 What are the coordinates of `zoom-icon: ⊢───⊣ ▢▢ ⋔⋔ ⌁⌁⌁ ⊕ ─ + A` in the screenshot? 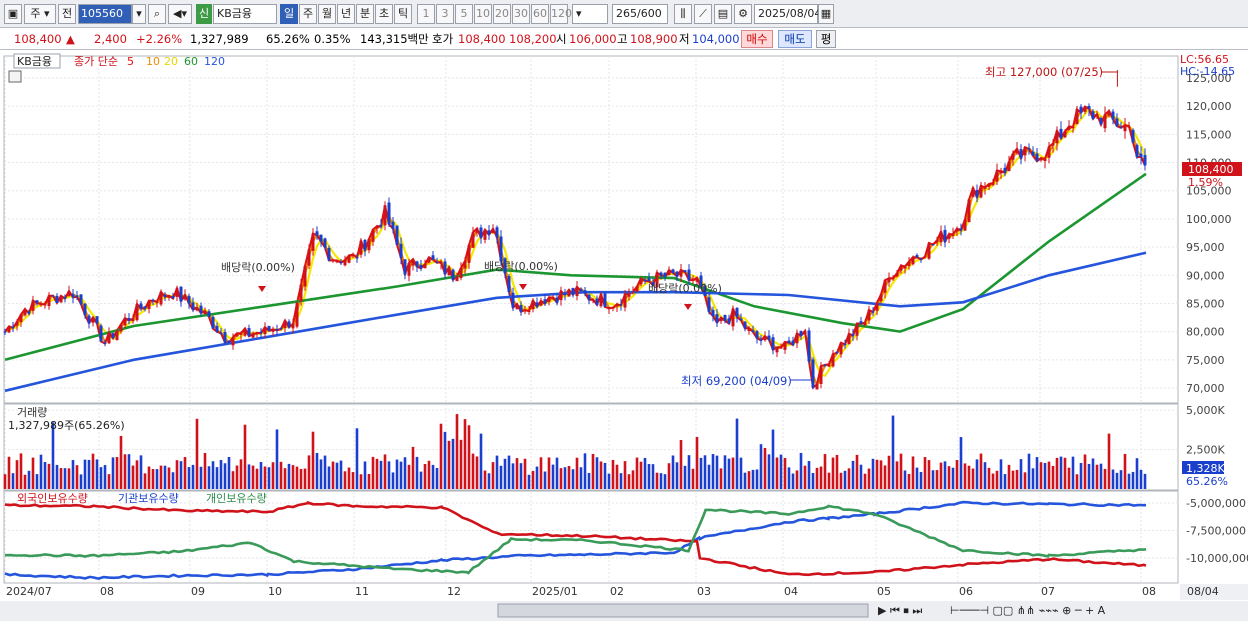 It's located at (1028, 610).